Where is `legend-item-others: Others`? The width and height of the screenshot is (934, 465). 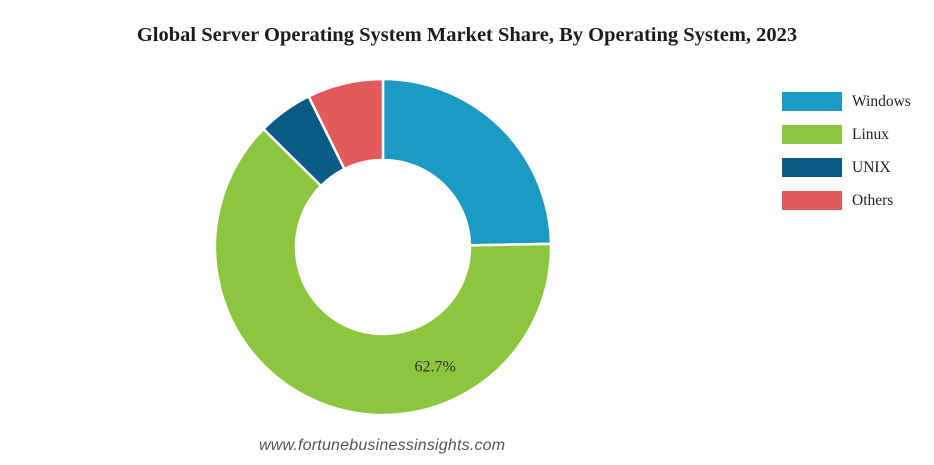 legend-item-others: Others is located at coordinates (846, 200).